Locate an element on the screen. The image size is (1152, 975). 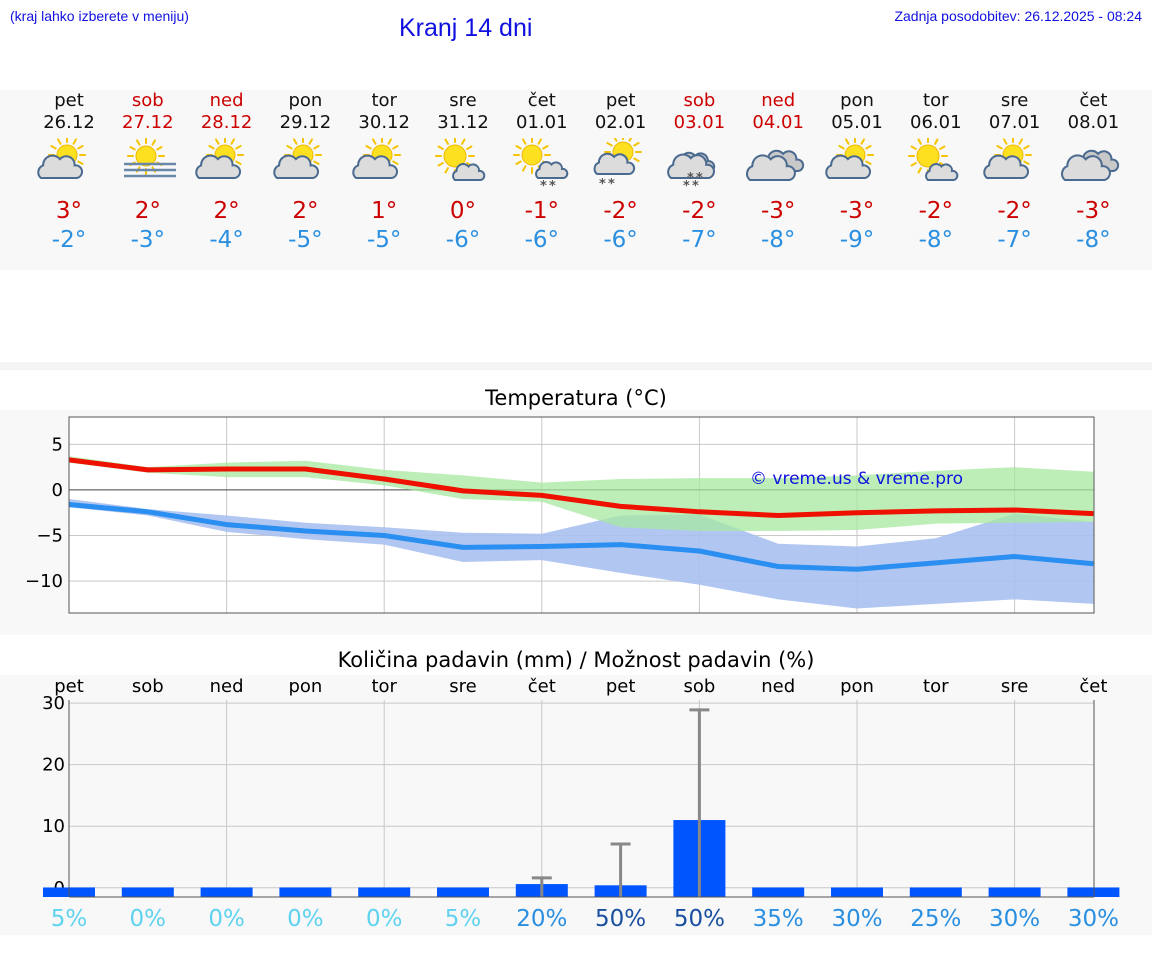
precipitation-probability-label: 25% is located at coordinates (935, 919).